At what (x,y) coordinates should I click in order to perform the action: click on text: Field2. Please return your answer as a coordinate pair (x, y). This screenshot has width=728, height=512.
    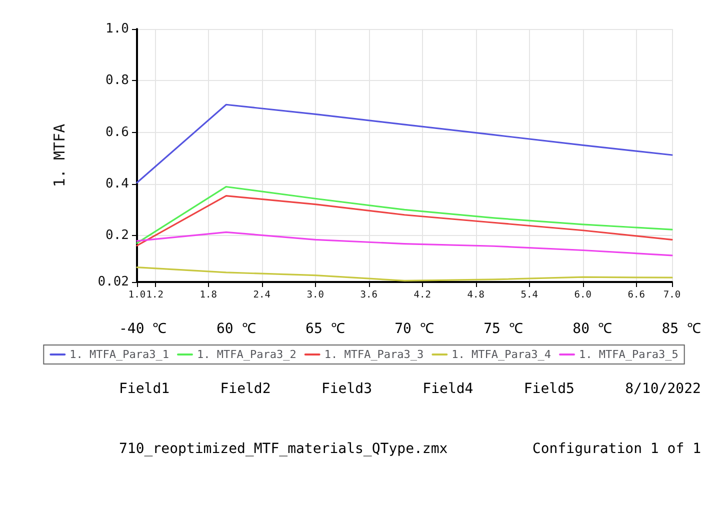
    Looking at the image, I should click on (245, 389).